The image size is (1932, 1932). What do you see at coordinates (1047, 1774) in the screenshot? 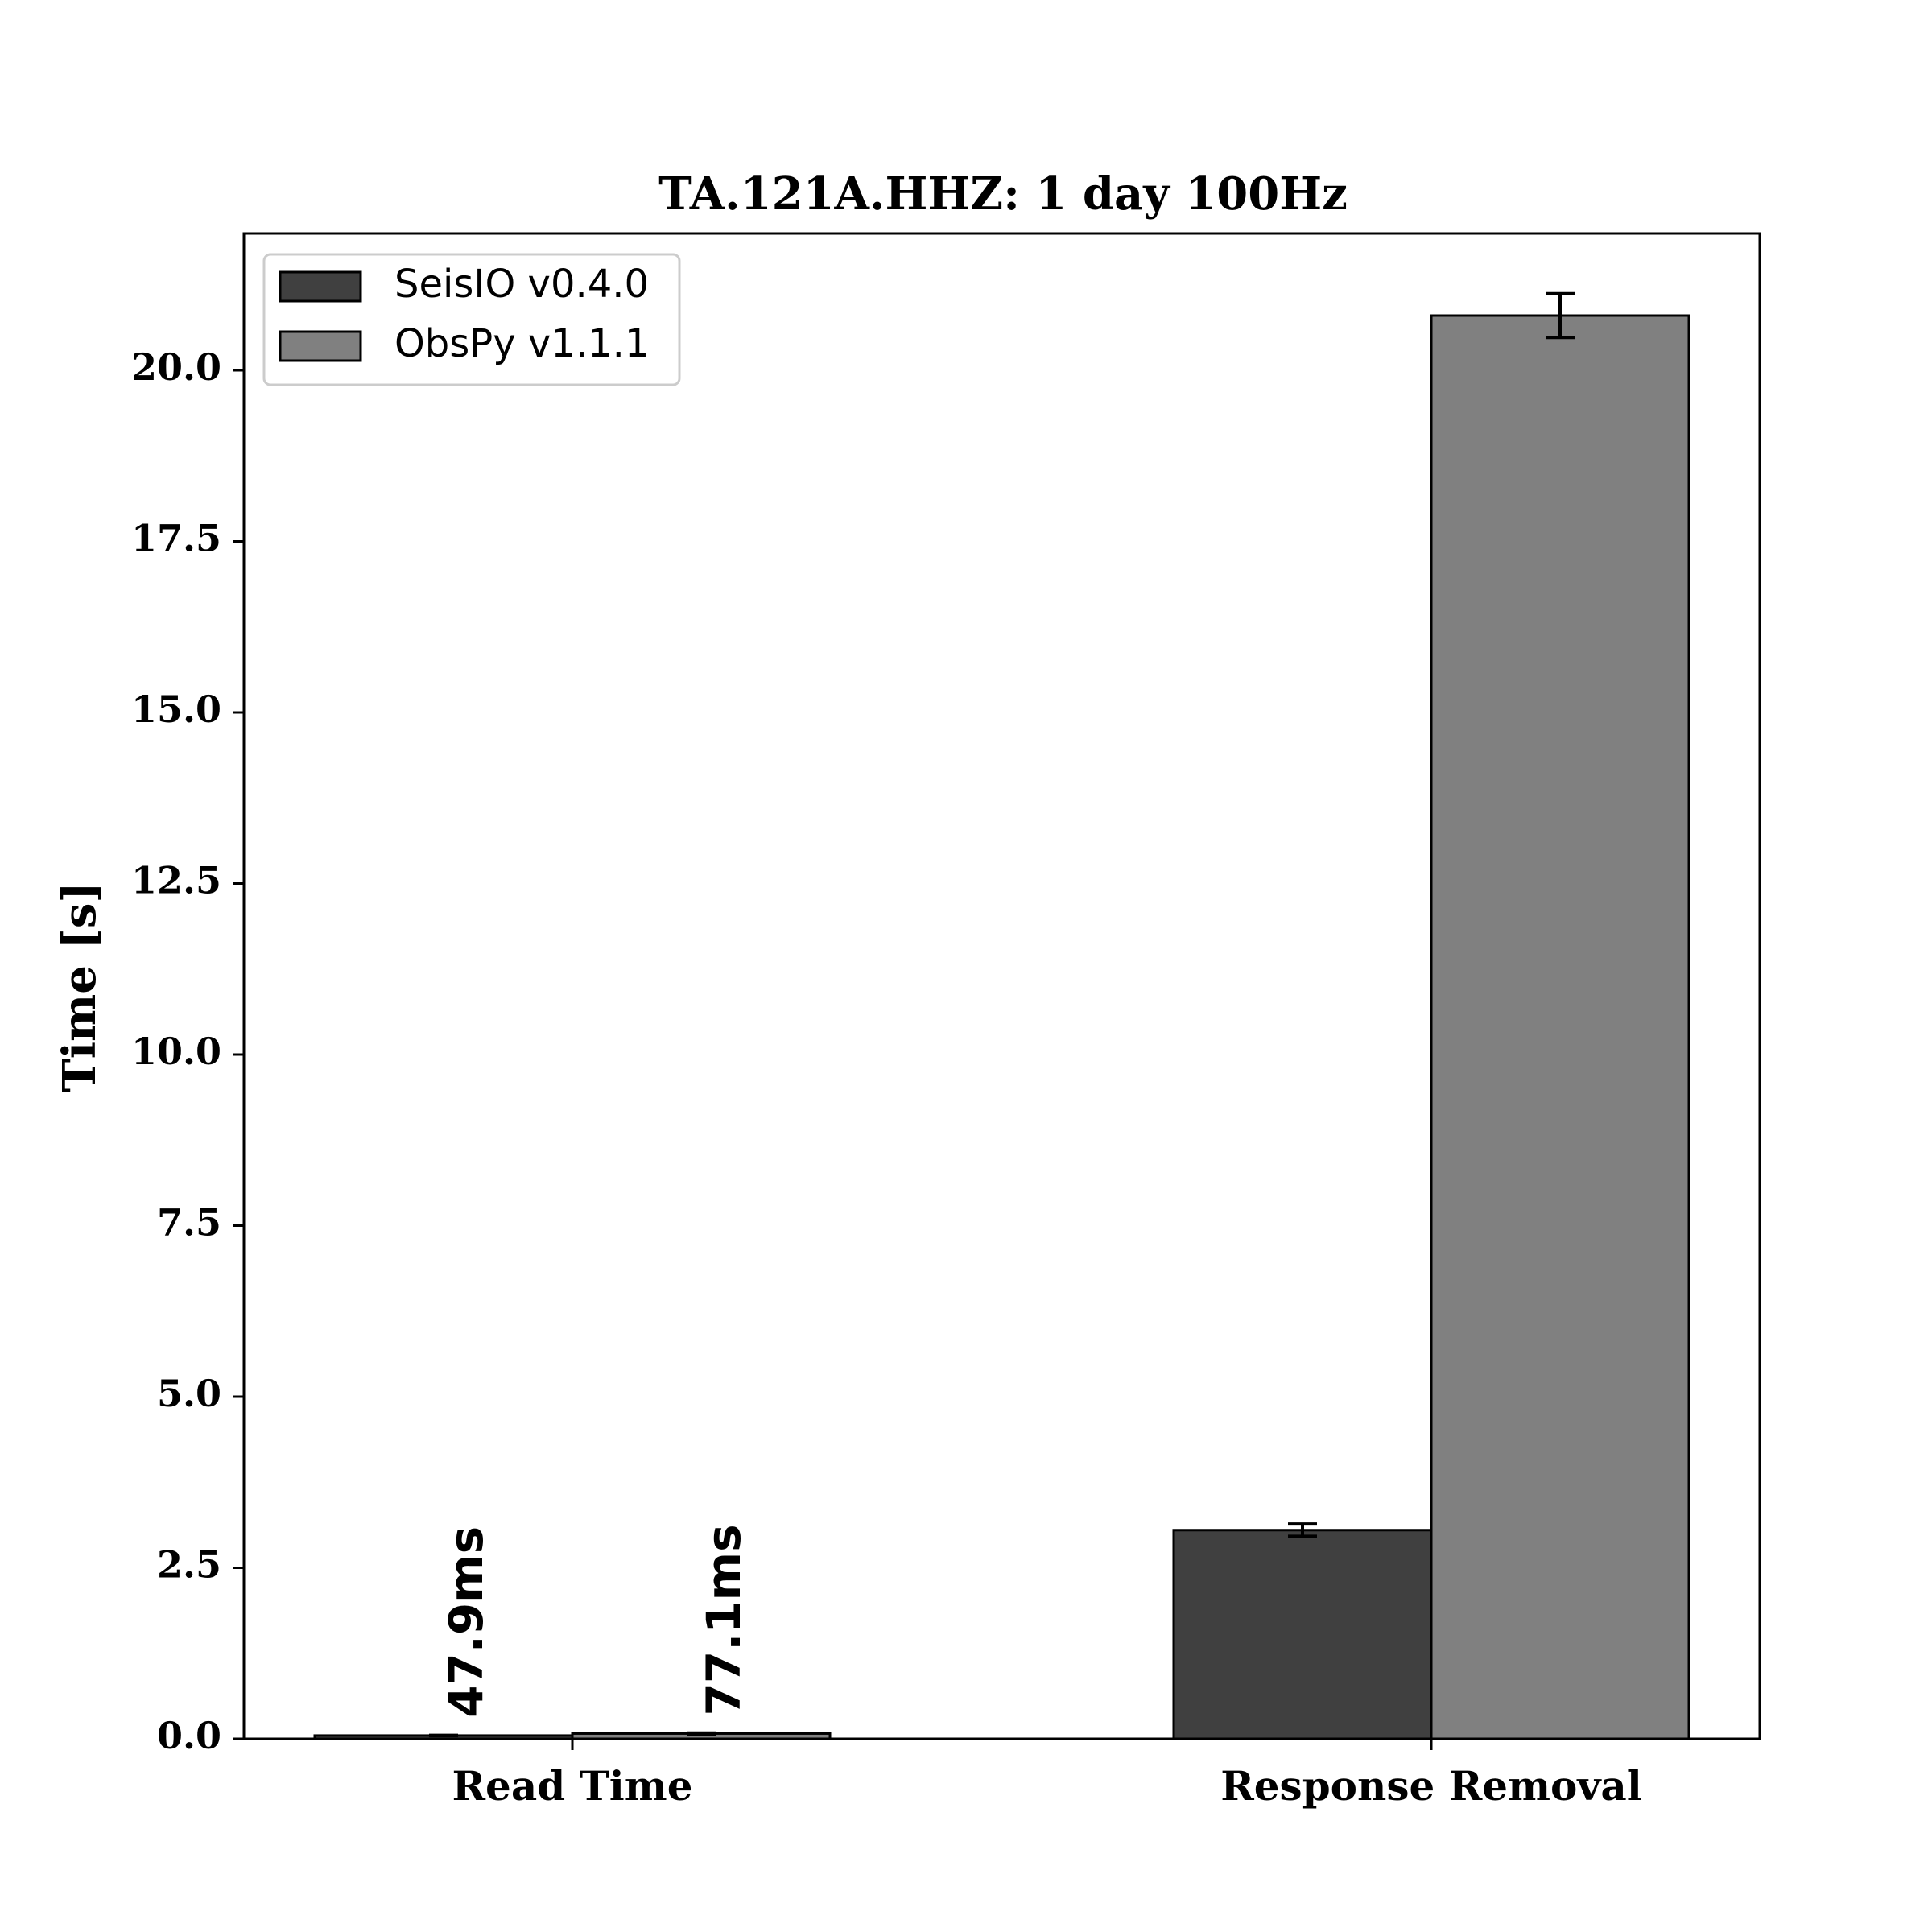
I see `x-axis-ticks: Read Time Response Removal` at bounding box center [1047, 1774].